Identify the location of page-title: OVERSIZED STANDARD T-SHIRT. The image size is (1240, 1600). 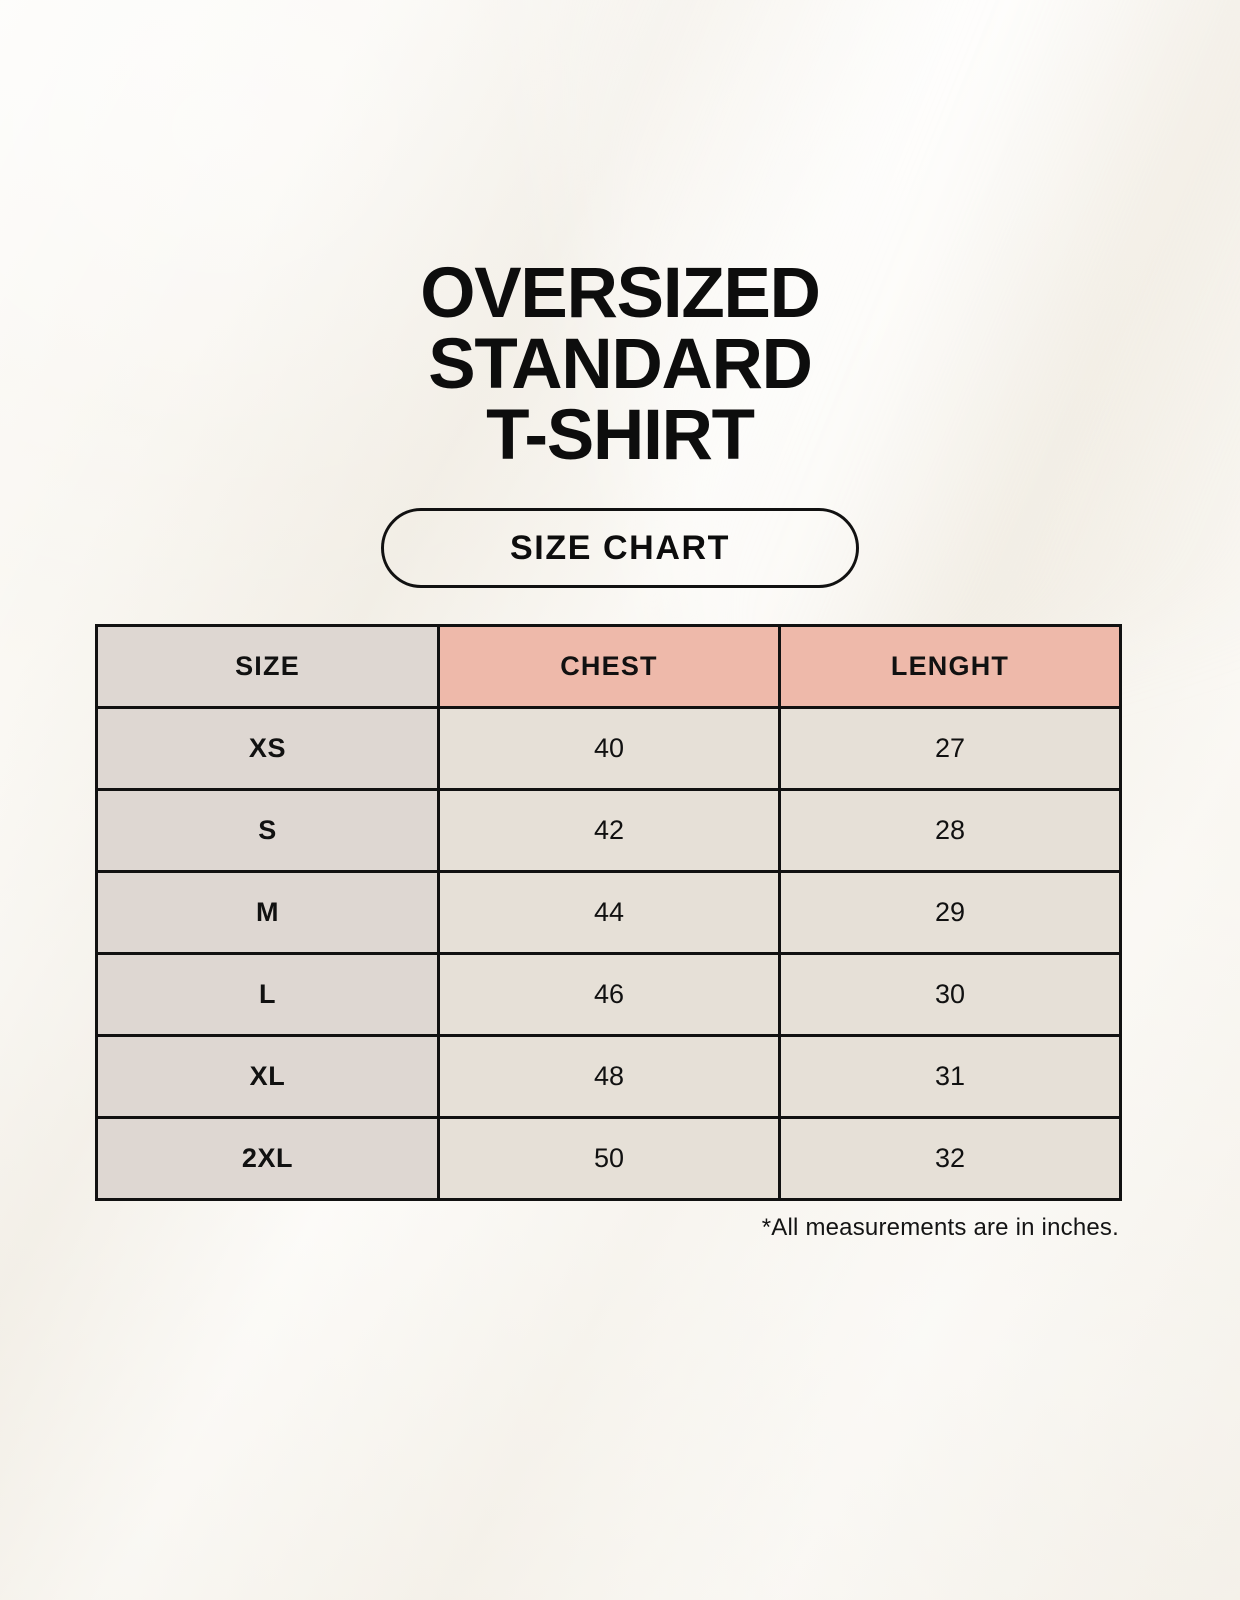
(620, 364).